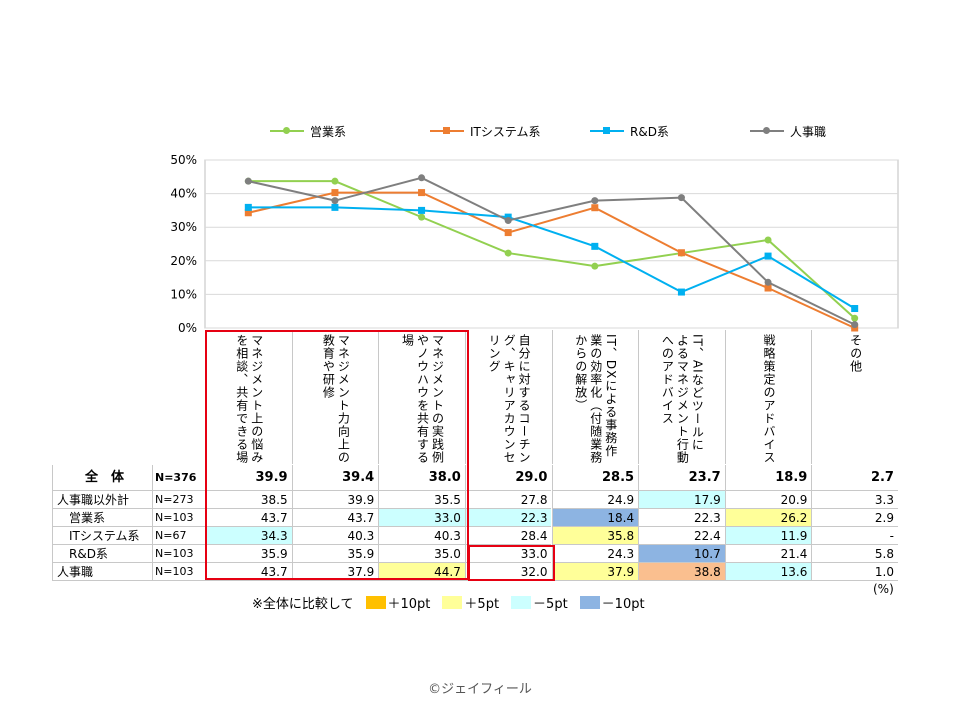  What do you see at coordinates (595, 536) in the screenshot?
I see `table-cell: 35.8` at bounding box center [595, 536].